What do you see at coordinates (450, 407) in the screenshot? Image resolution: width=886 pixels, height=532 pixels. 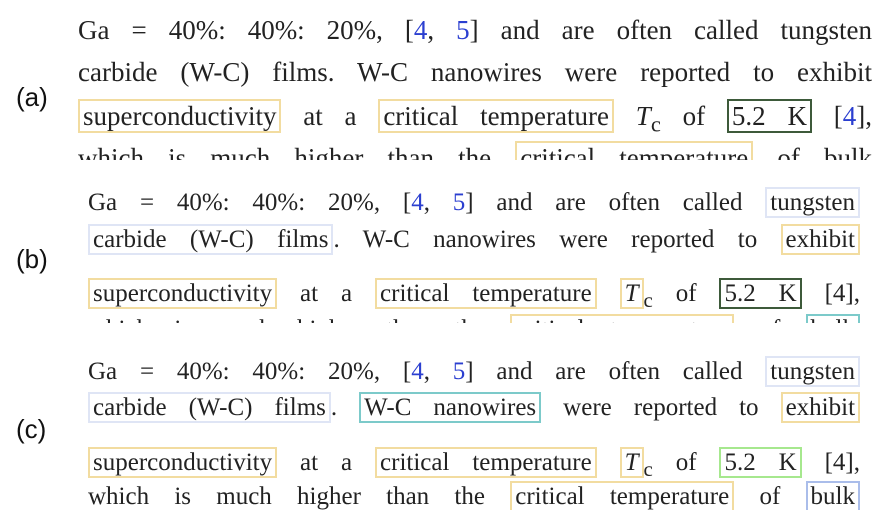 I see `highlighted-span: W-C nanowires` at bounding box center [450, 407].